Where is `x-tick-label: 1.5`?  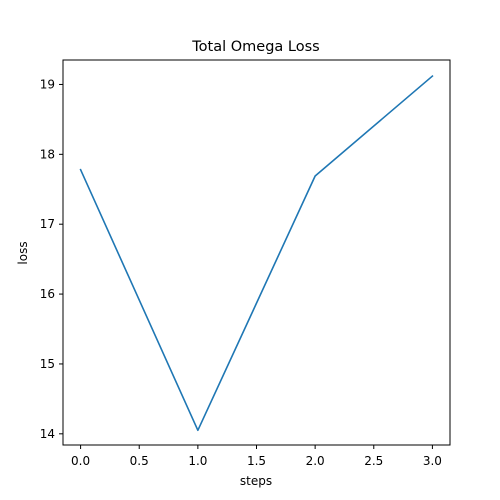
x-tick-label: 1.5 is located at coordinates (256, 461).